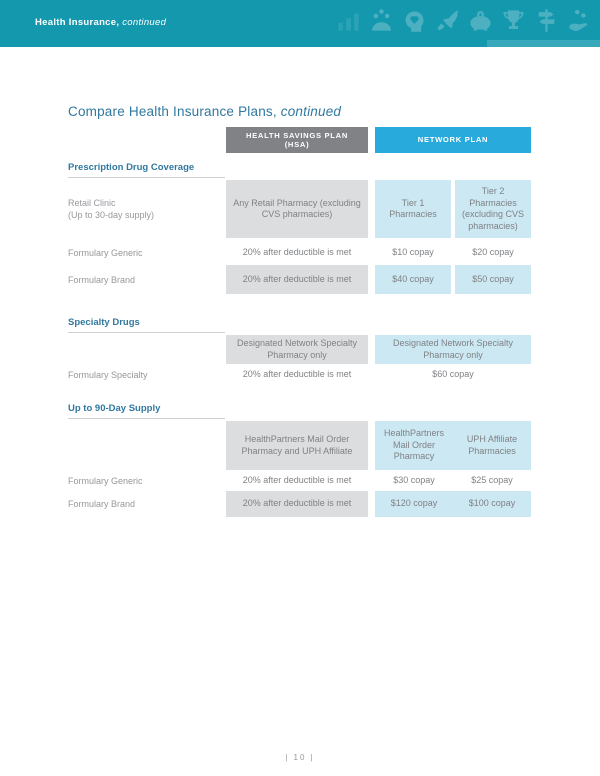 Image resolution: width=600 pixels, height=776 pixels. Describe the element at coordinates (413, 251) in the screenshot. I see `network-tier1-cell: $10 copay` at that location.